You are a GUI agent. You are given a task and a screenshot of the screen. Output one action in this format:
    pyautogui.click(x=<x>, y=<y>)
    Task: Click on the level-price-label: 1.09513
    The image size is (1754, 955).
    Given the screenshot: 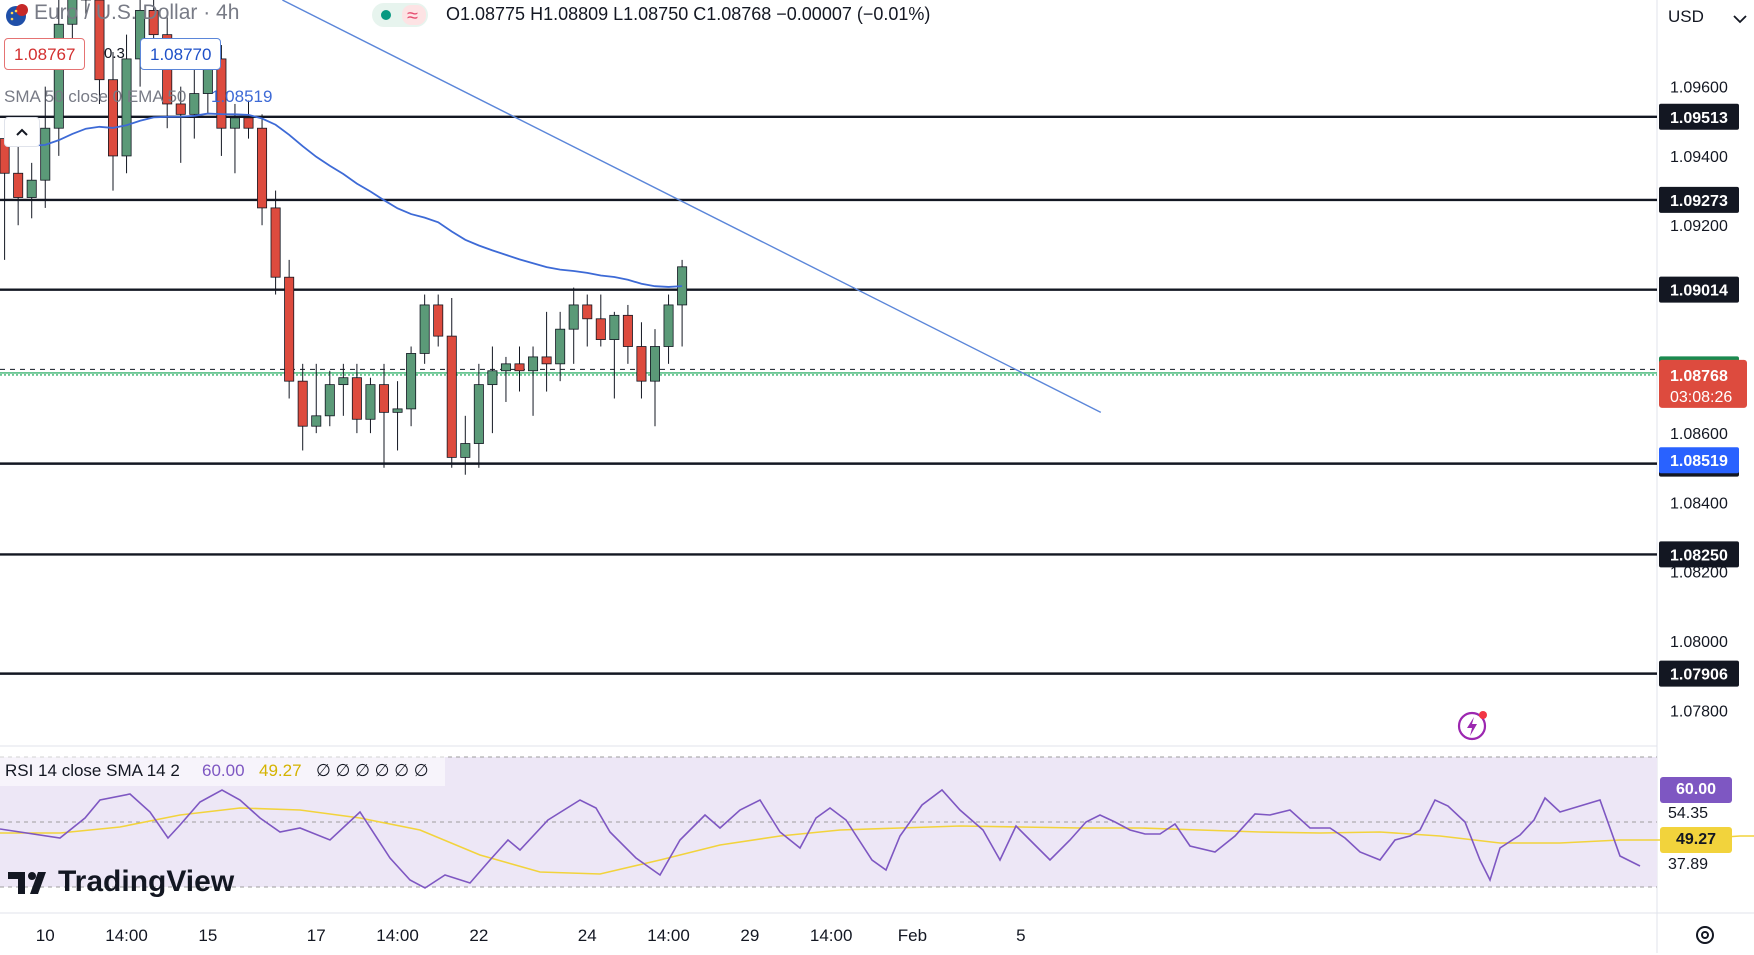 What is the action you would take?
    pyautogui.click(x=1699, y=118)
    